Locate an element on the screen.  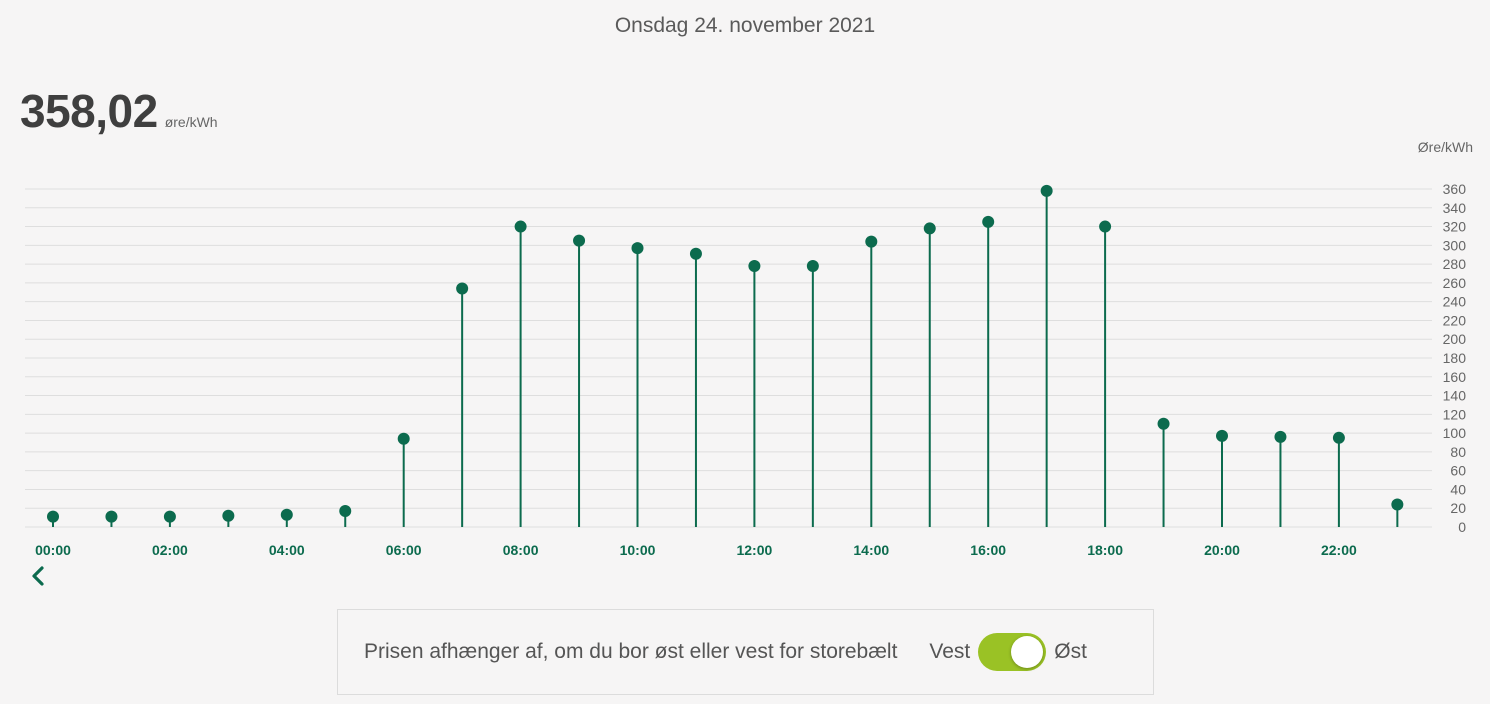
page-title: Onsdag 24. november 2021 is located at coordinates (745, 25).